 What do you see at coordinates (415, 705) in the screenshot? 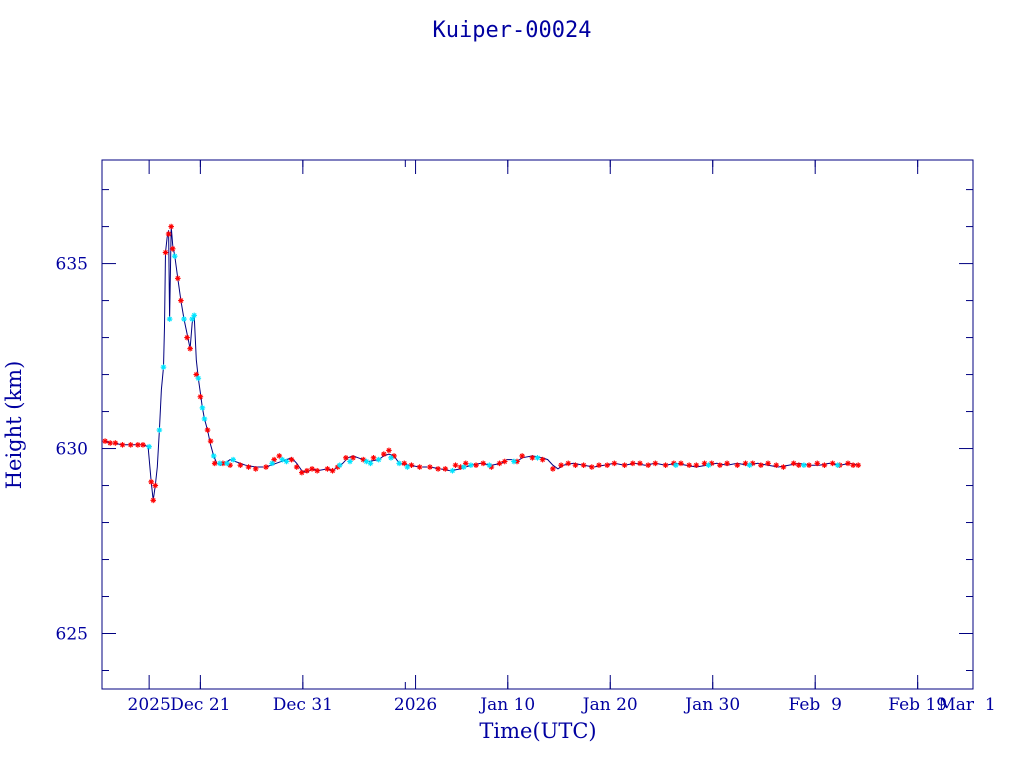
I see `x-tick-label: 2026` at bounding box center [415, 705].